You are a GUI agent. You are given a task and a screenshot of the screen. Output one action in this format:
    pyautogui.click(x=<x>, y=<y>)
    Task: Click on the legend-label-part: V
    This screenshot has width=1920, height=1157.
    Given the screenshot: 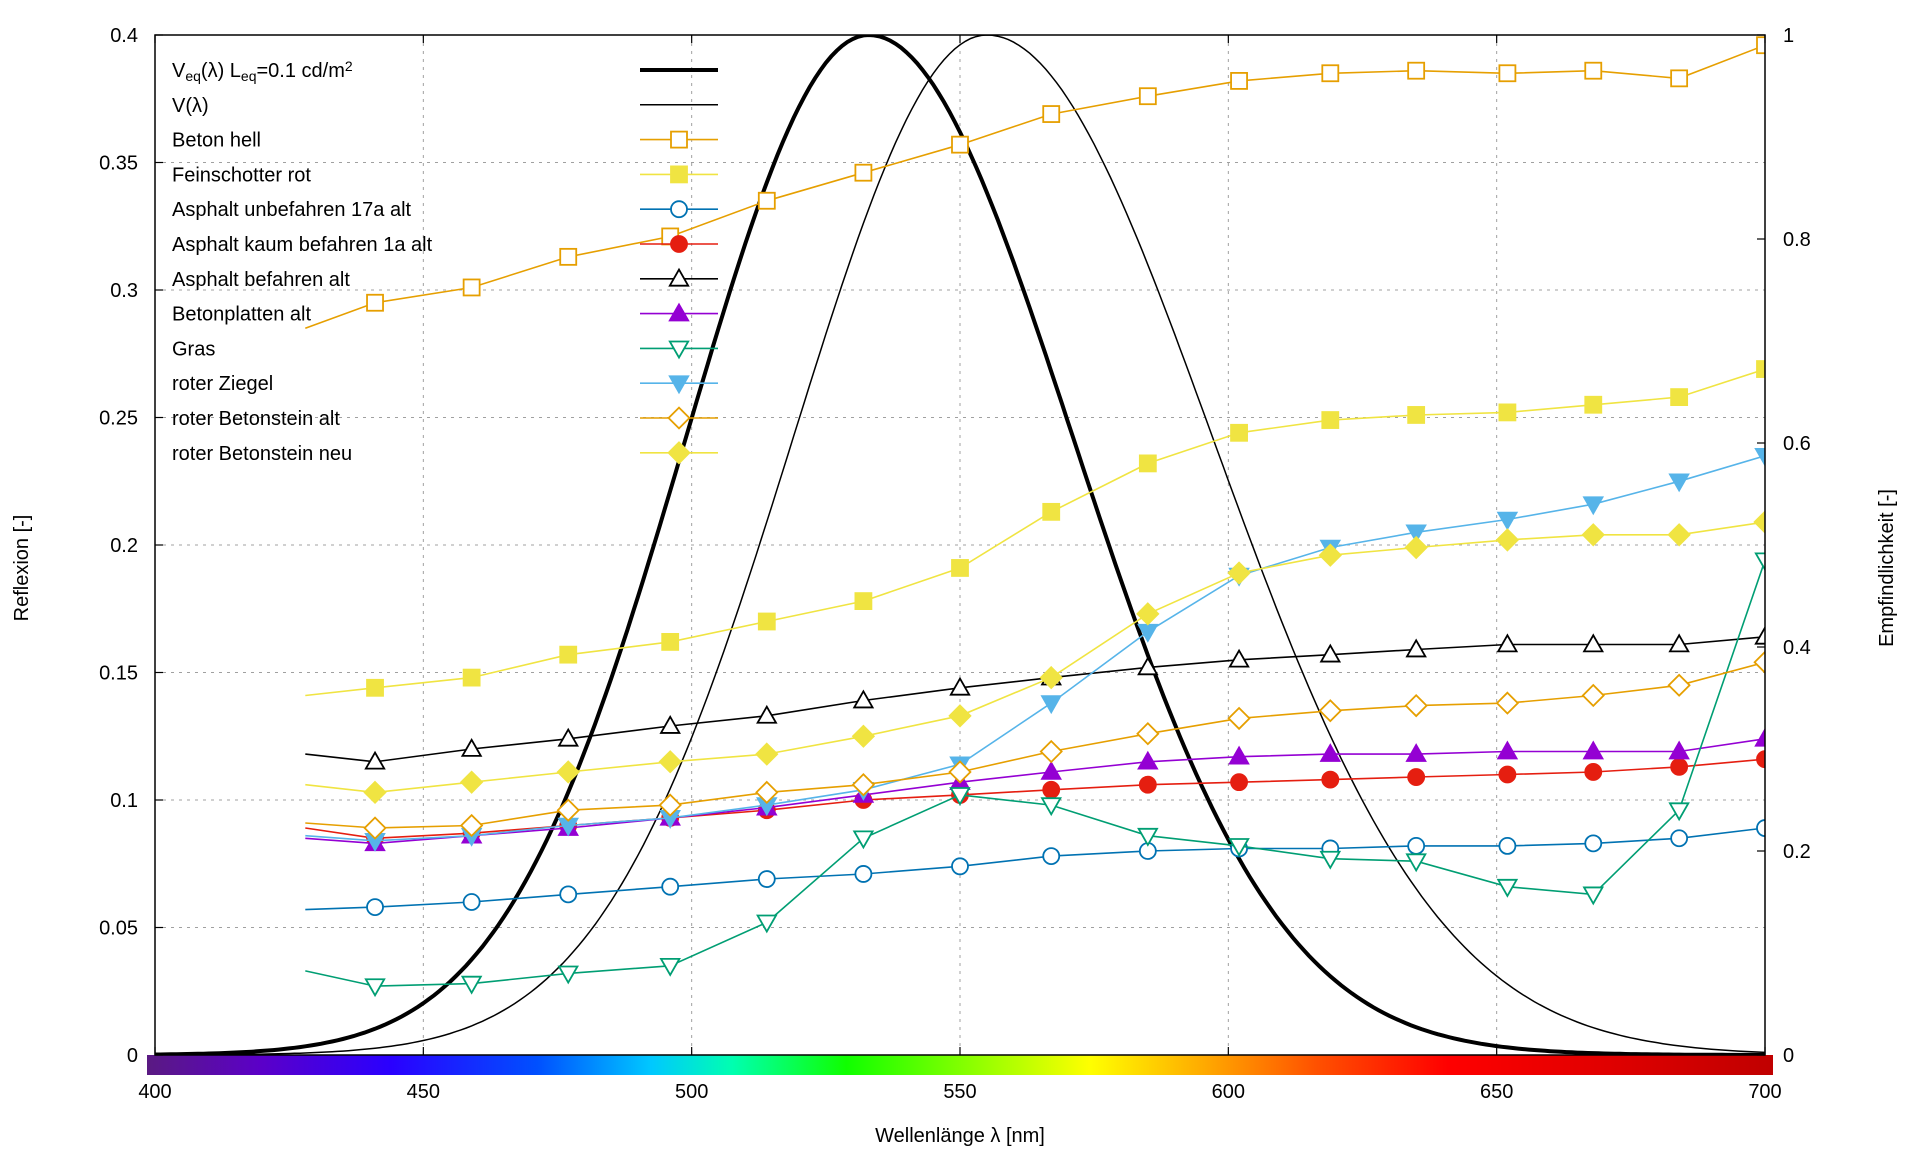 What is the action you would take?
    pyautogui.click(x=179, y=71)
    